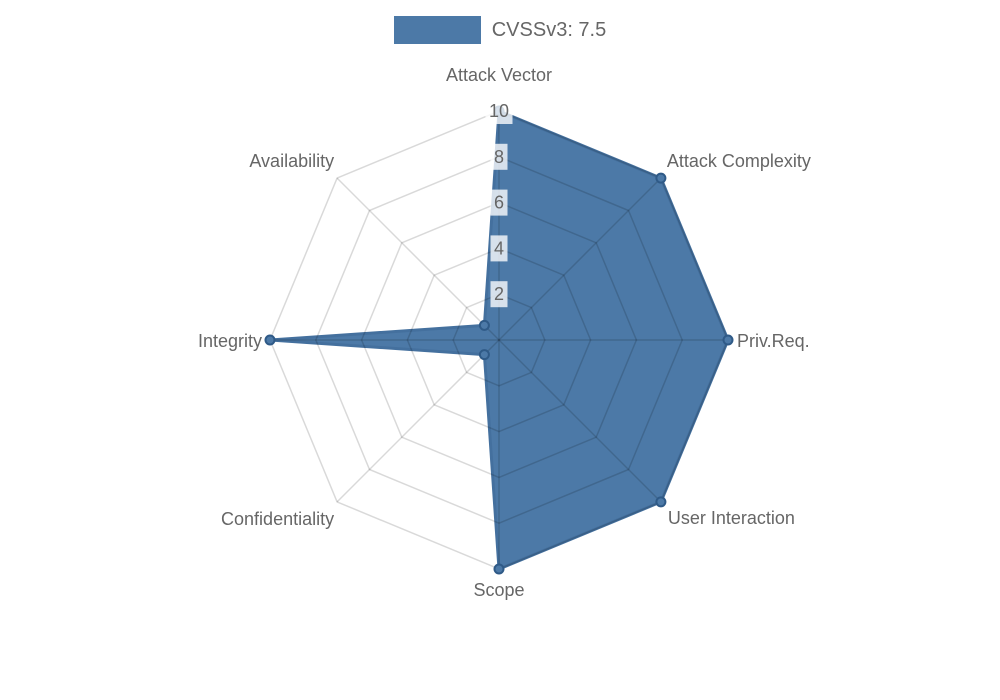 This screenshot has height=700, width=1000. I want to click on data-point-scope, so click(499, 569).